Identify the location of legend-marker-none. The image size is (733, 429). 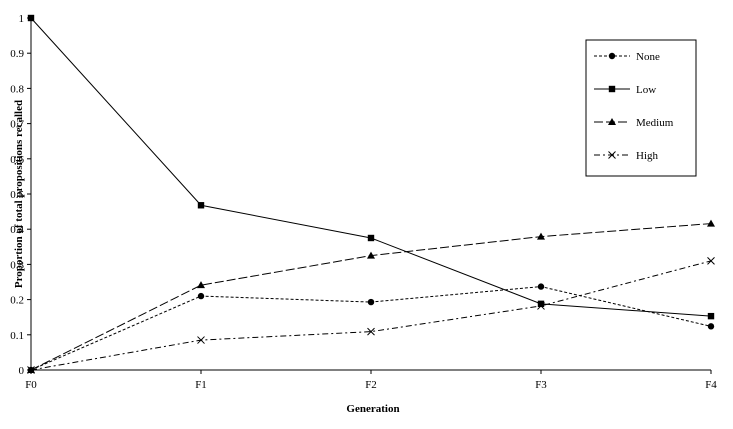
(612, 56).